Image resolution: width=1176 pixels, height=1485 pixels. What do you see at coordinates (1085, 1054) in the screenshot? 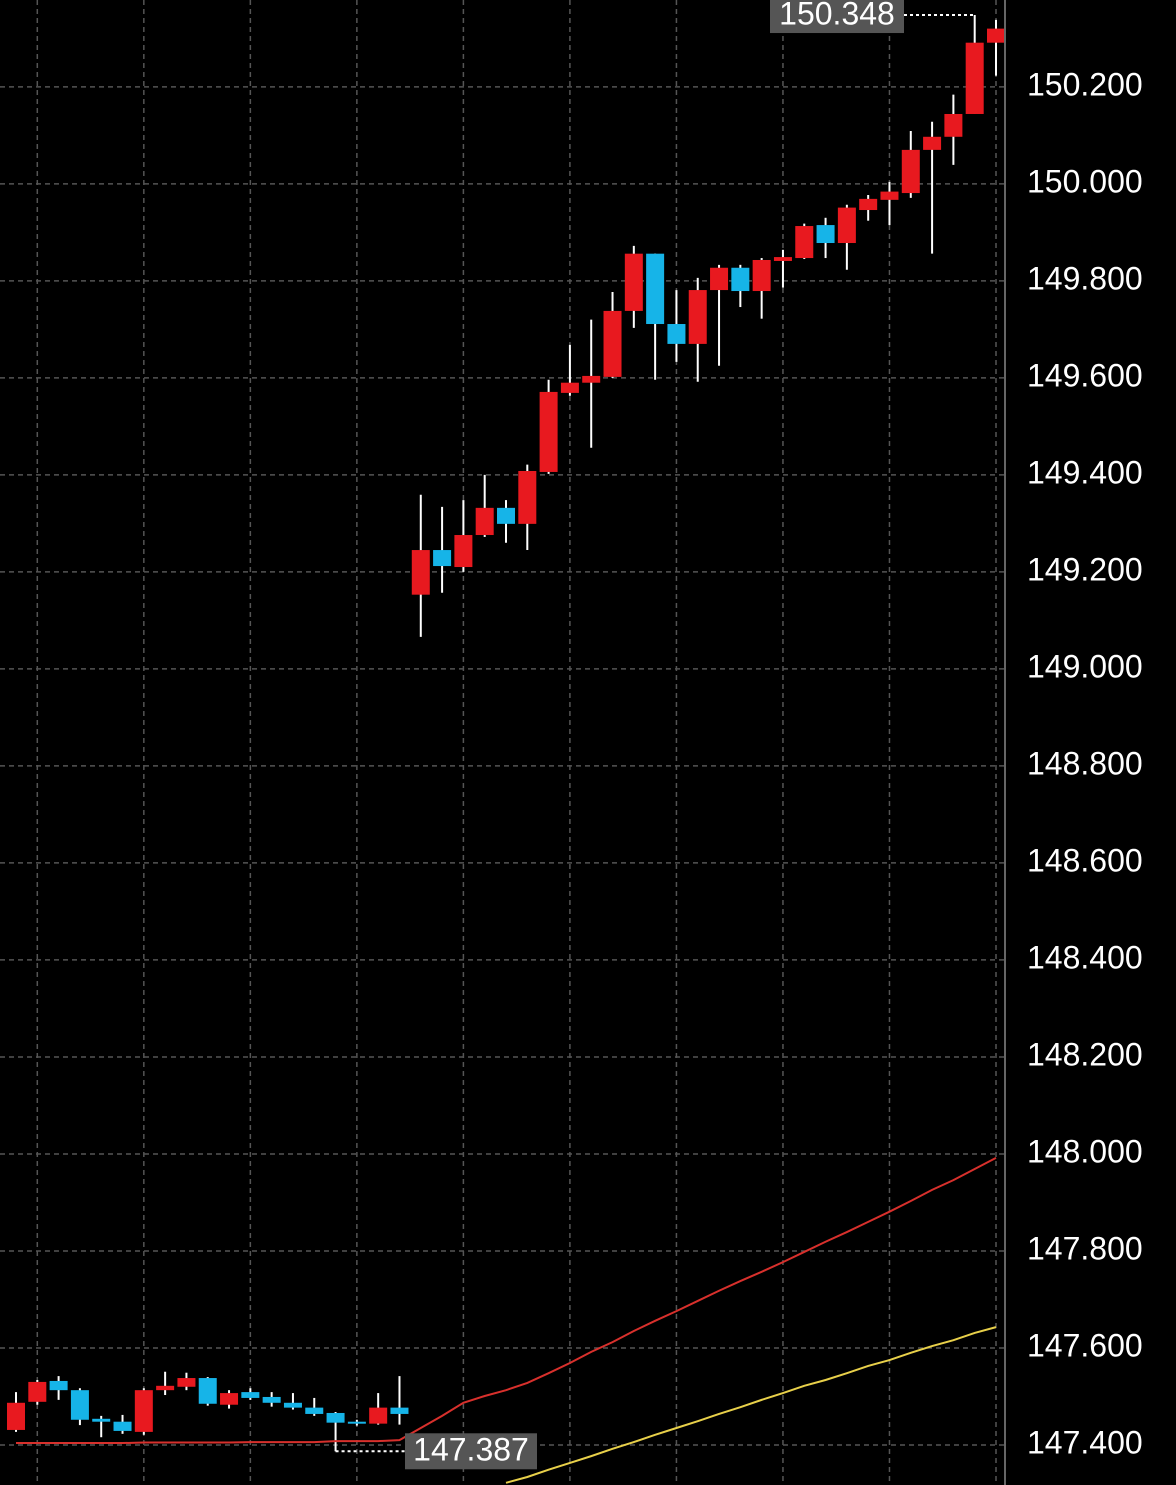
I see `y-tick-label: 148.200` at bounding box center [1085, 1054].